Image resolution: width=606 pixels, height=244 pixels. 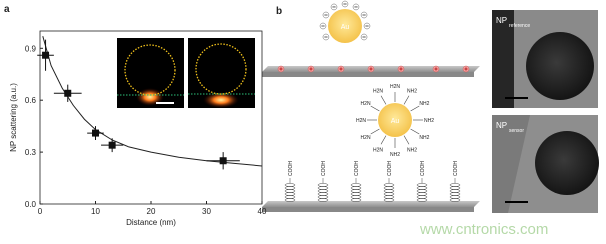 What do you see at coordinates (31, 152) in the screenshot?
I see `y-tick-label: 0.3` at bounding box center [31, 152].